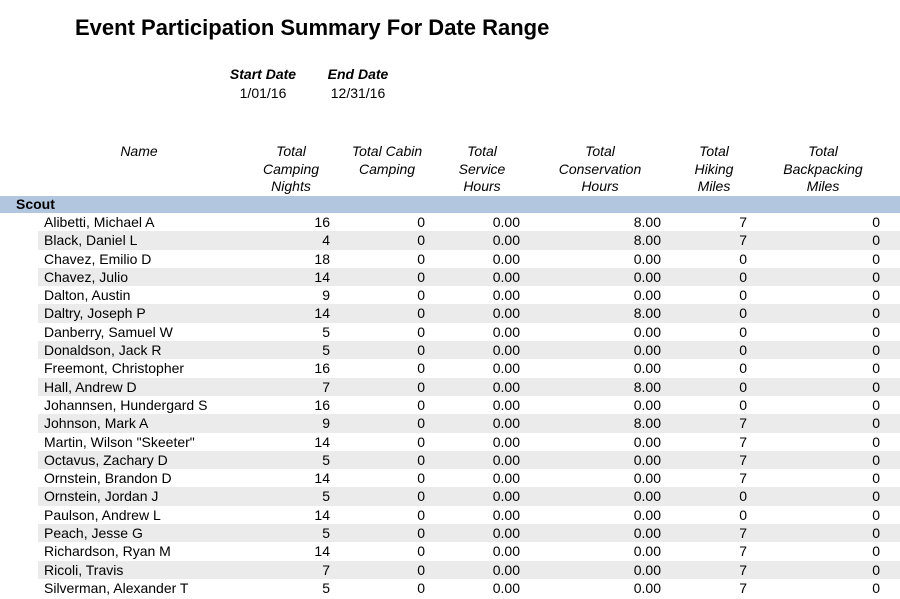 The image size is (900, 599). What do you see at coordinates (101, 496) in the screenshot?
I see `cell-name: Ornstein, Jordan J` at bounding box center [101, 496].